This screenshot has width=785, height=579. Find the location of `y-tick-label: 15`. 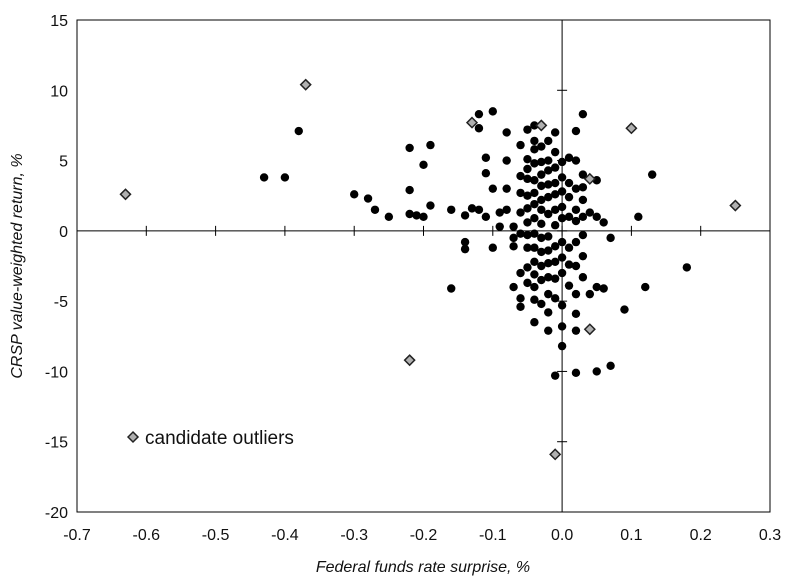

y-tick-label: 15 is located at coordinates (59, 21).